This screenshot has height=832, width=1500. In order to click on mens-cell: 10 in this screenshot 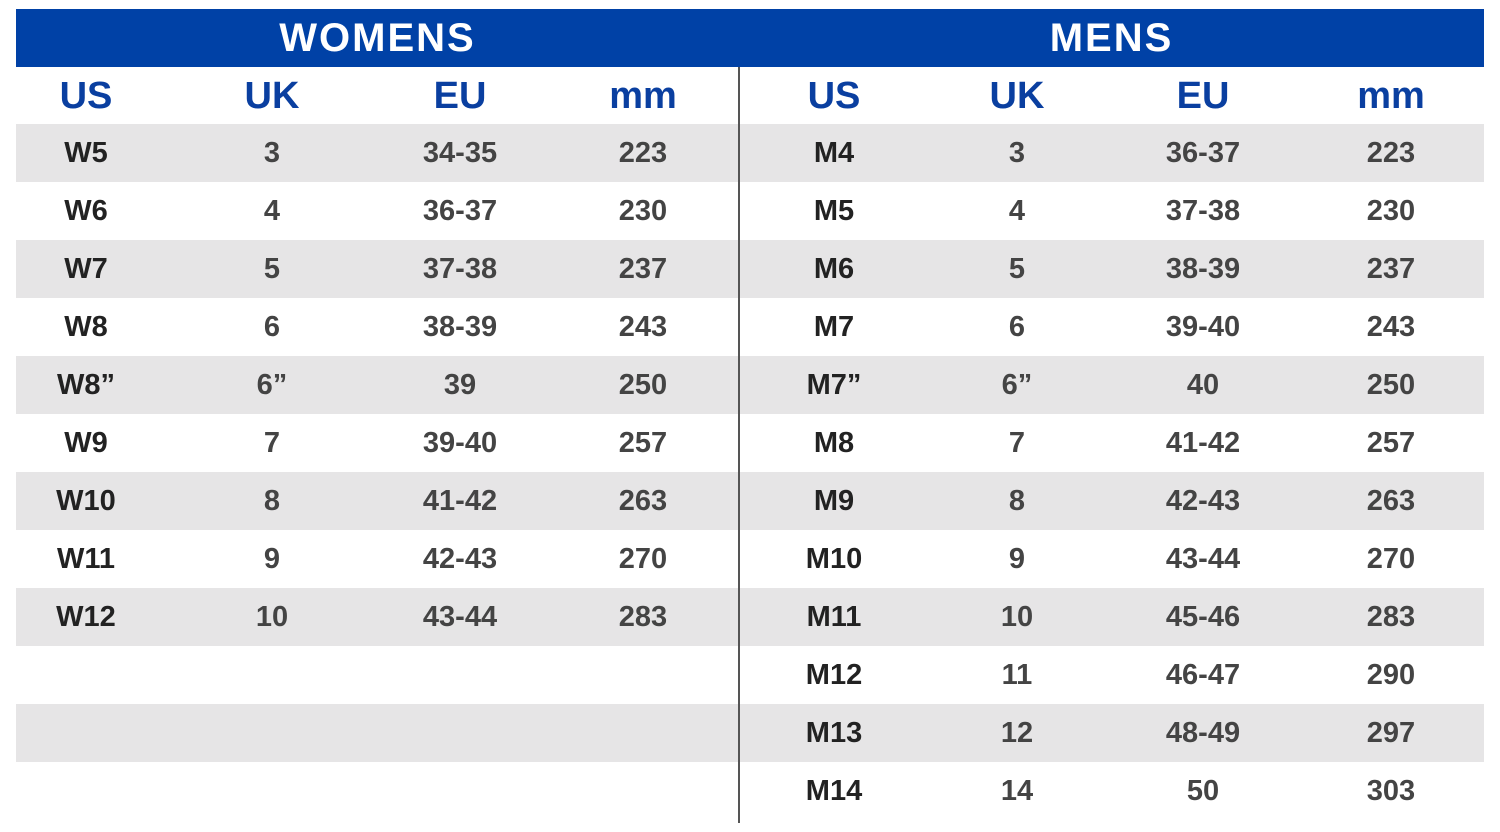, I will do `click(1017, 617)`.